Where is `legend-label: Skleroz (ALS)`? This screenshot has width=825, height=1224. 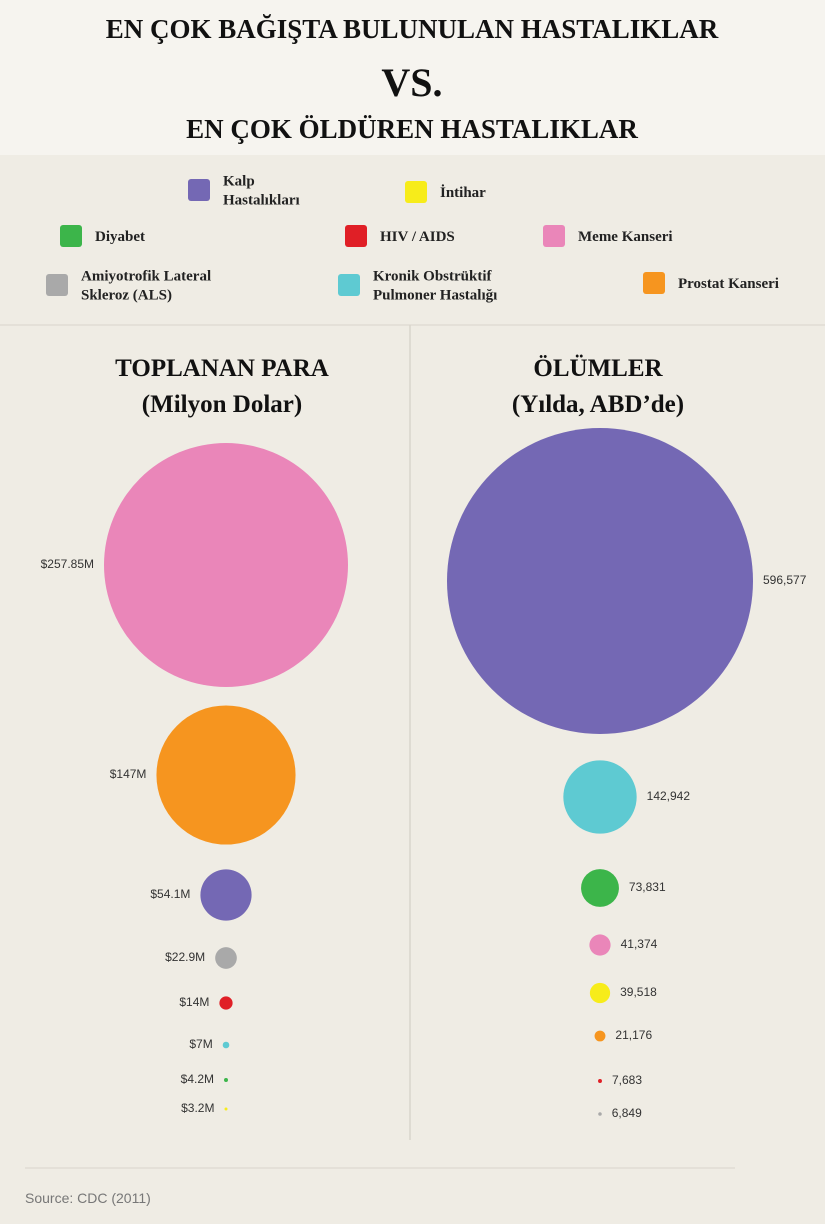
legend-label: Skleroz (ALS) is located at coordinates (126, 296).